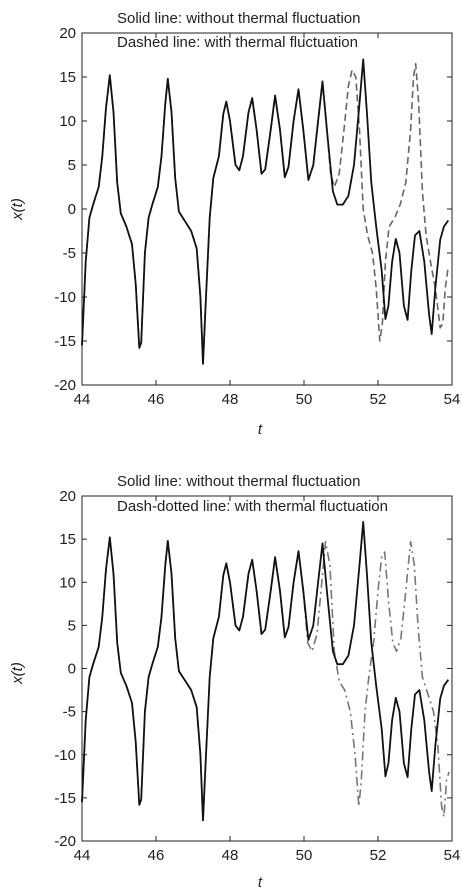 Image resolution: width=462 pixels, height=890 pixels. What do you see at coordinates (237, 42) in the screenshot?
I see `legend-note-dashed: Dashed line: with thermal fluctuation` at bounding box center [237, 42].